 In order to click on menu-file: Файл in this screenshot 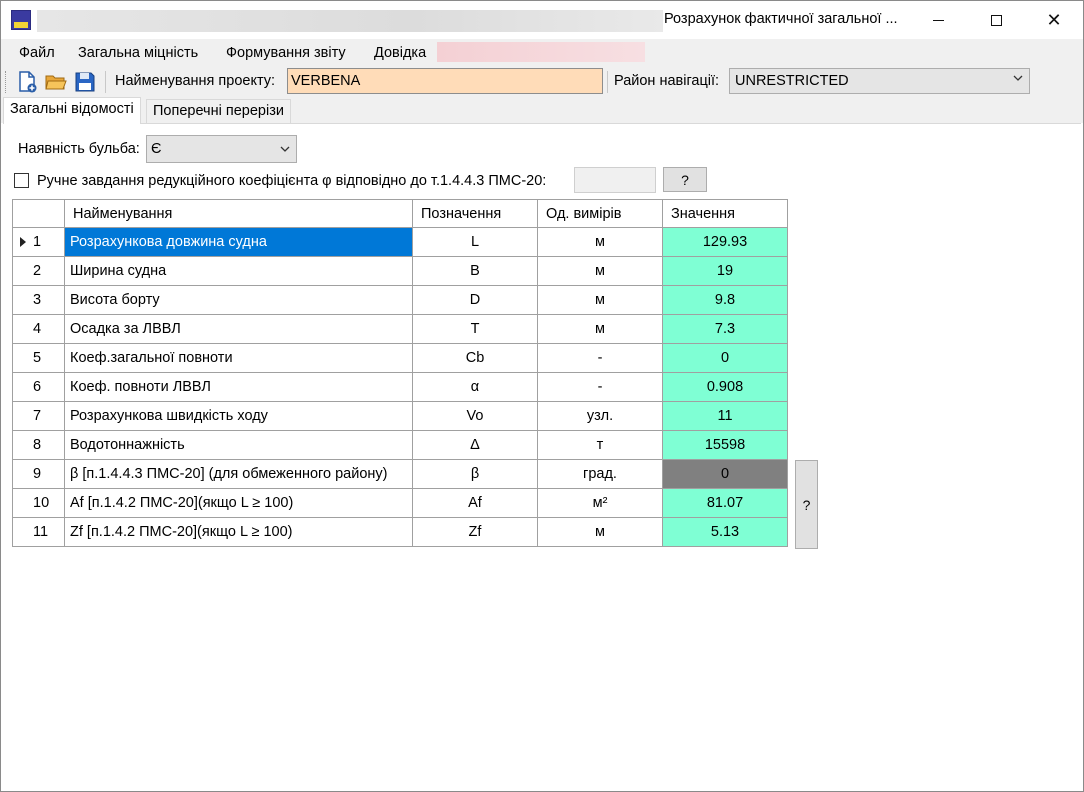, I will do `click(37, 53)`.